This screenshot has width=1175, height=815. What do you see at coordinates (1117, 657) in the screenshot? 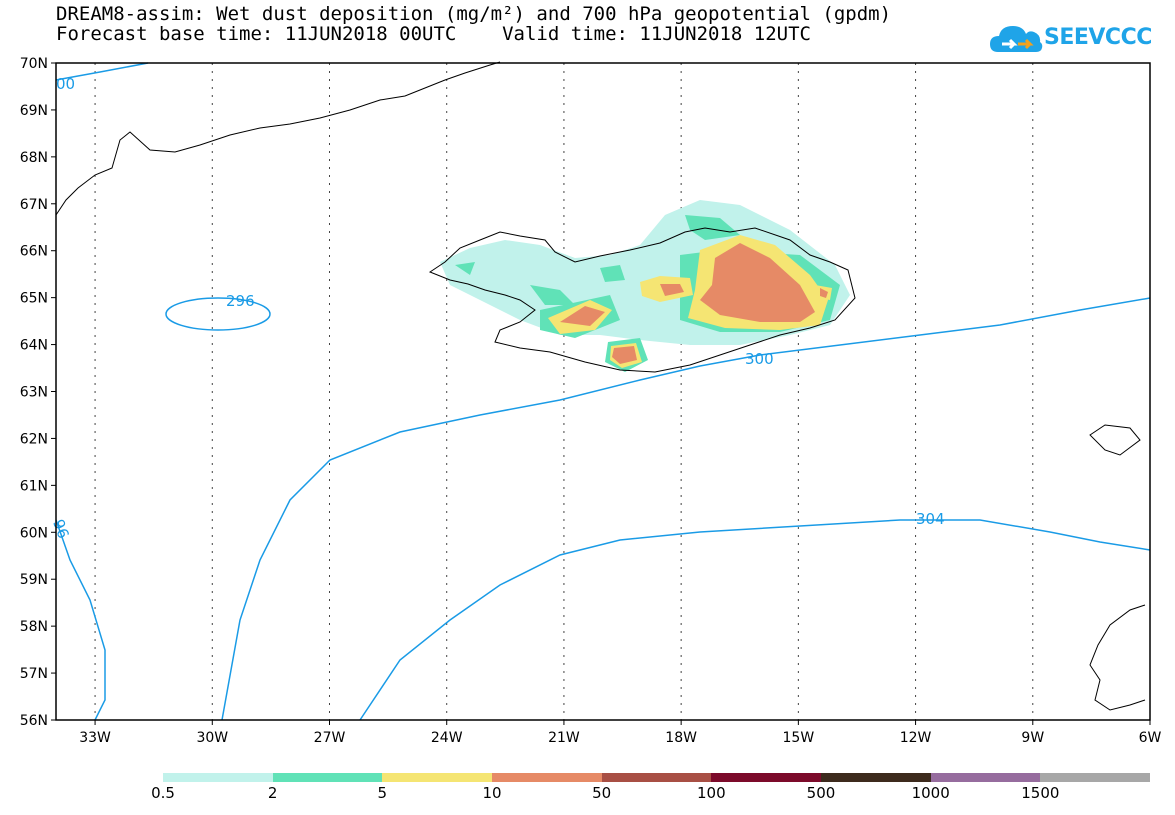
I see `scotland-coast` at bounding box center [1117, 657].